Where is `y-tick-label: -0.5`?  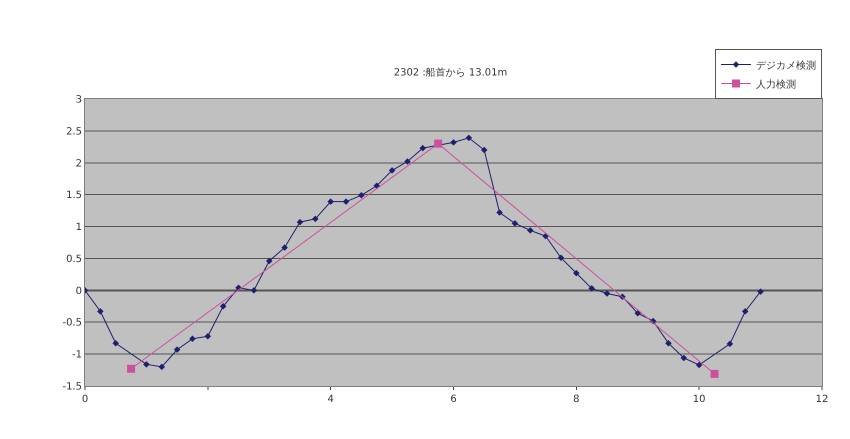 y-tick-label: -0.5 is located at coordinates (72, 323).